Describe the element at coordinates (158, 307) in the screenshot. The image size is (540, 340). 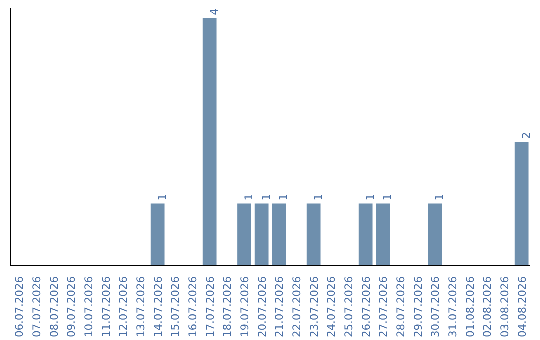
I see `x-tick-label: 14.07.2026` at that location.